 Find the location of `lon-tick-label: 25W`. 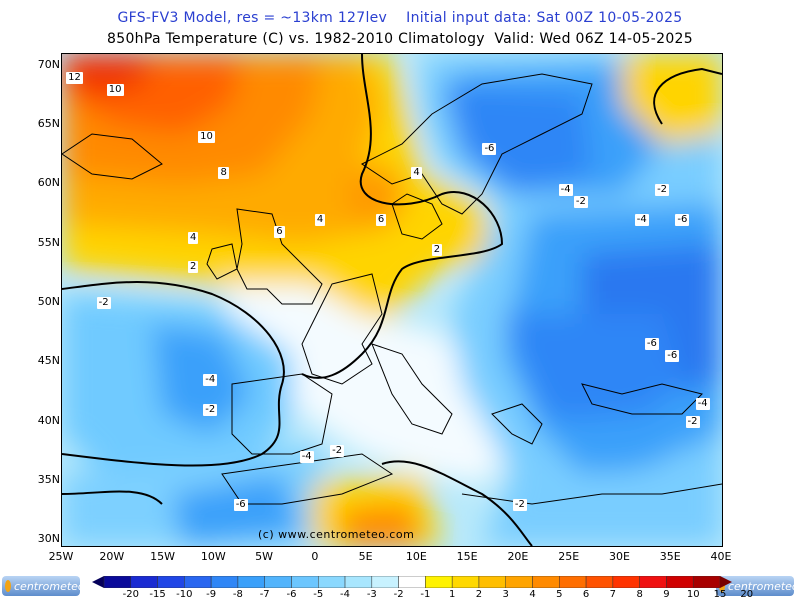

lon-tick-label: 25W is located at coordinates (61, 556).